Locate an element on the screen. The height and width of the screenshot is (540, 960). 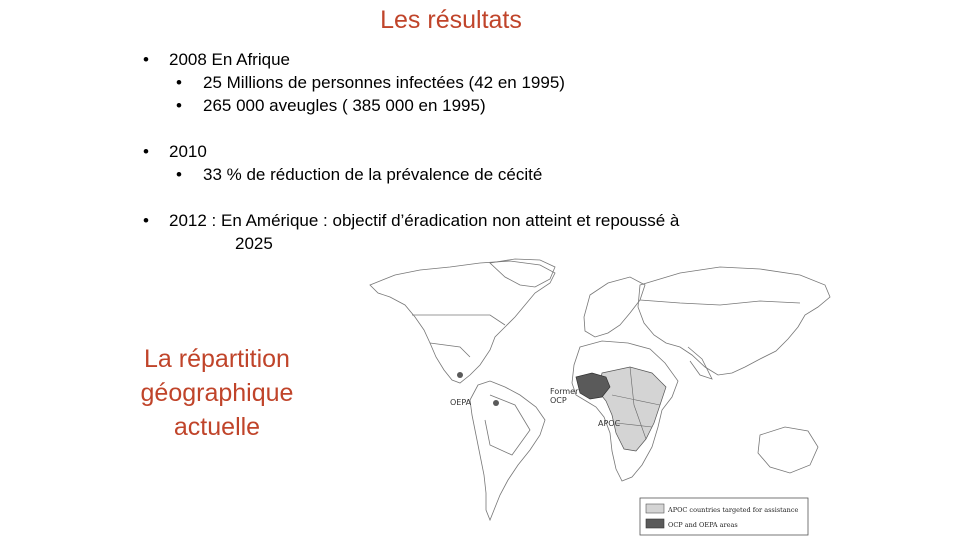
sub-bullet-blind: • 265 000 aveugles ( 385 000 en 1995) is located at coordinates (470, 105).